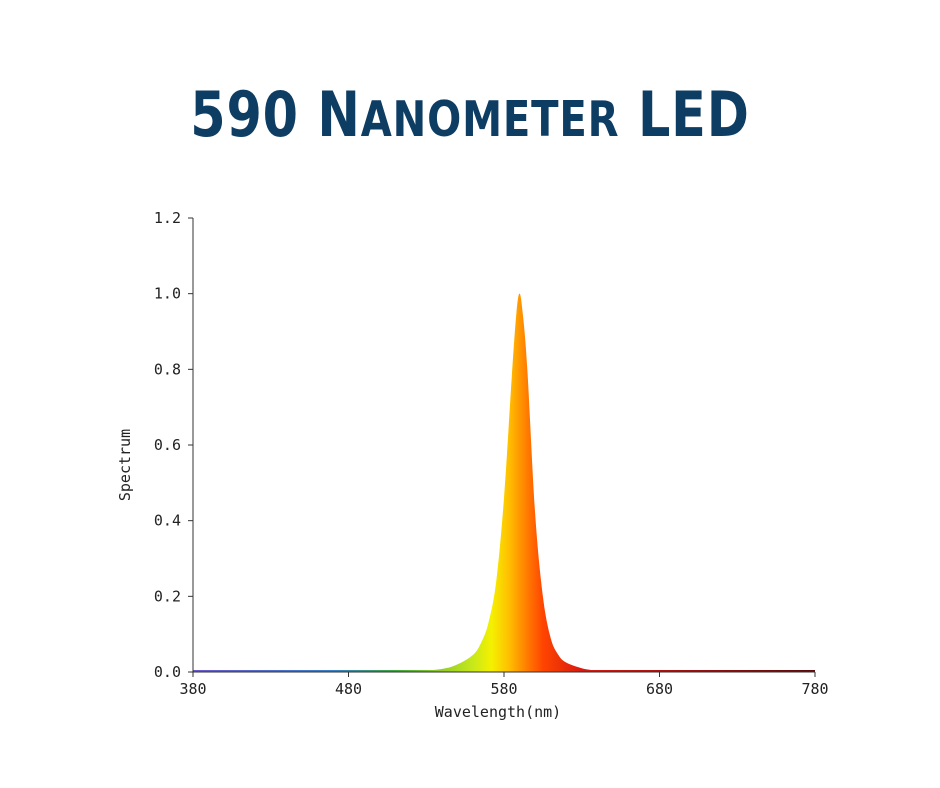 This screenshot has width=940, height=788. I want to click on title-word-first: N, so click(339, 114).